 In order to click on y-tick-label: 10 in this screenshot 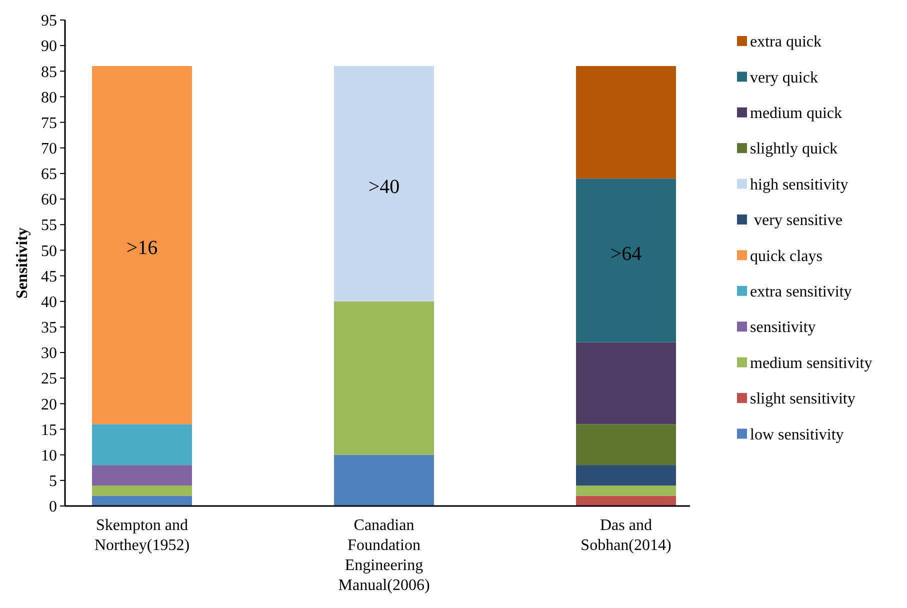, I will do `click(49, 455)`.